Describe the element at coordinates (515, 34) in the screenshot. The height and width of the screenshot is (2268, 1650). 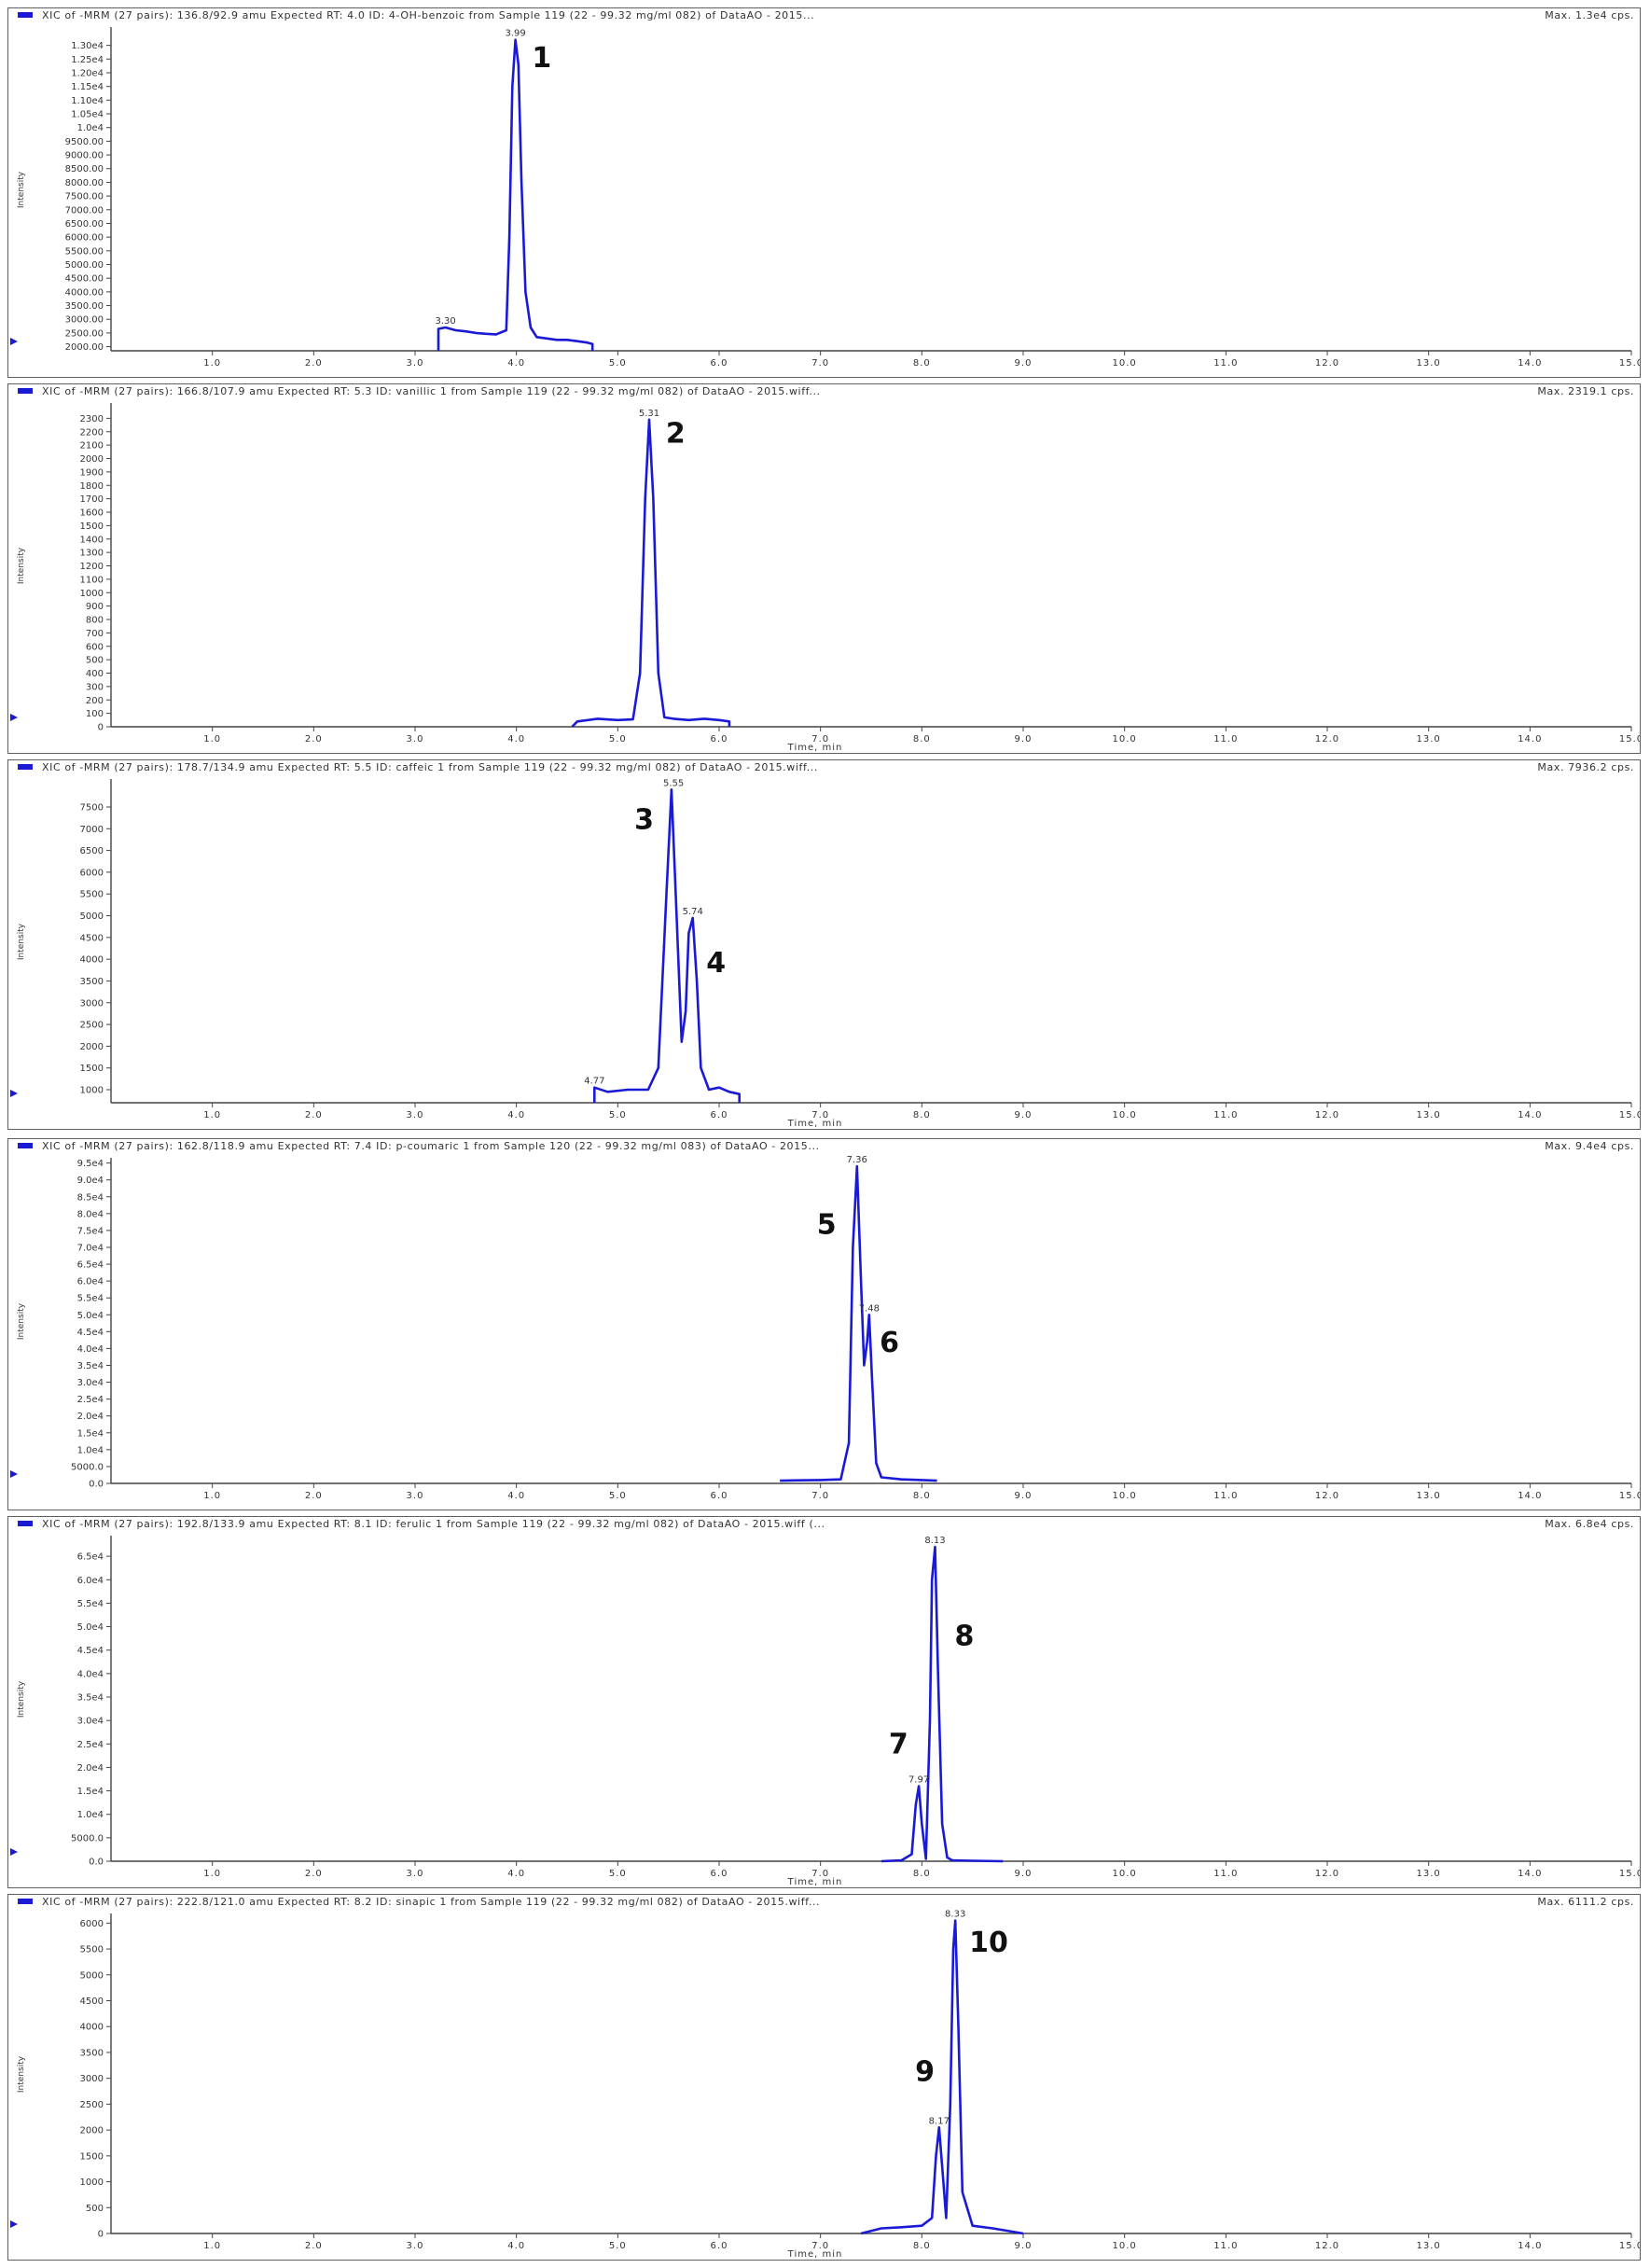
I see `peak-rt-label: 3.99` at that location.